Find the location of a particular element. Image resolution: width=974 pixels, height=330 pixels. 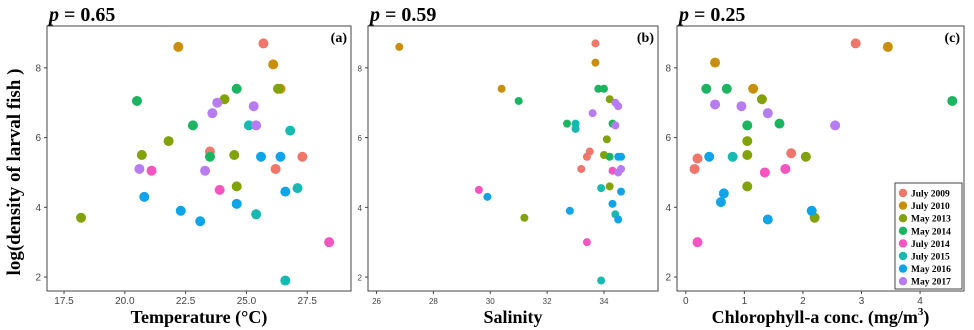

x-axis-label: Salinity is located at coordinates (512, 317).